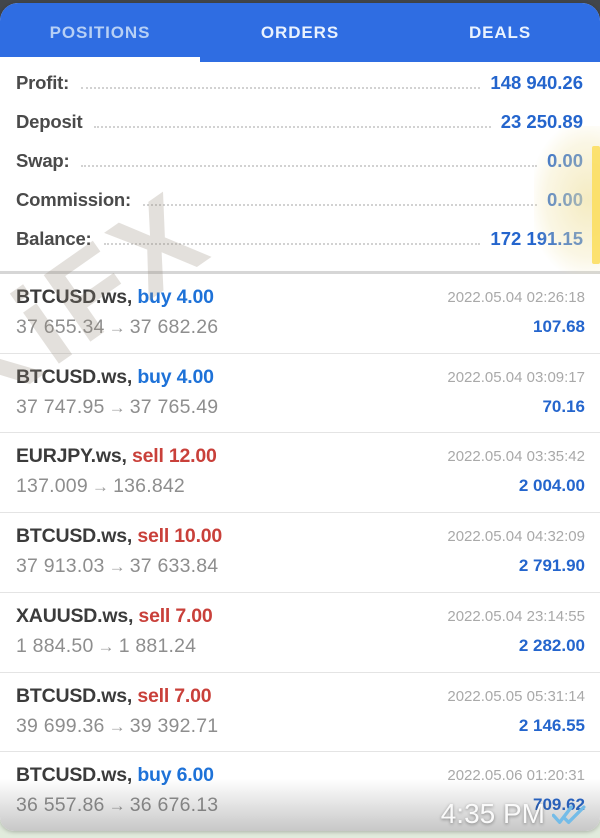  What do you see at coordinates (175, 775) in the screenshot?
I see `deal-side-volume: buy 6.00` at bounding box center [175, 775].